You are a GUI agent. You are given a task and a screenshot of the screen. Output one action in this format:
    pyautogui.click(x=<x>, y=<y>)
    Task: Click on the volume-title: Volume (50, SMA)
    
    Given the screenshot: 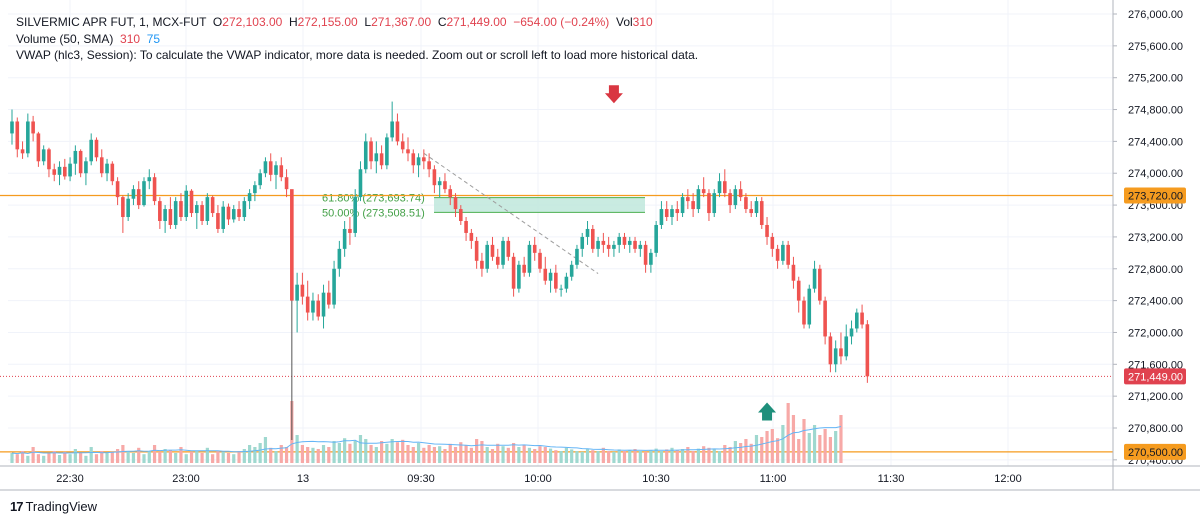 What is the action you would take?
    pyautogui.click(x=65, y=39)
    